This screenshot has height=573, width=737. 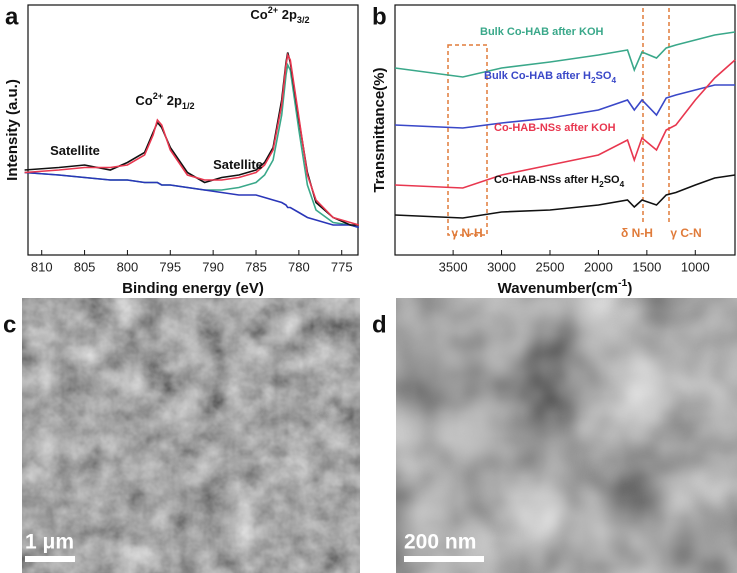 I want to click on x-tick-label: 2000, so click(x=598, y=266).